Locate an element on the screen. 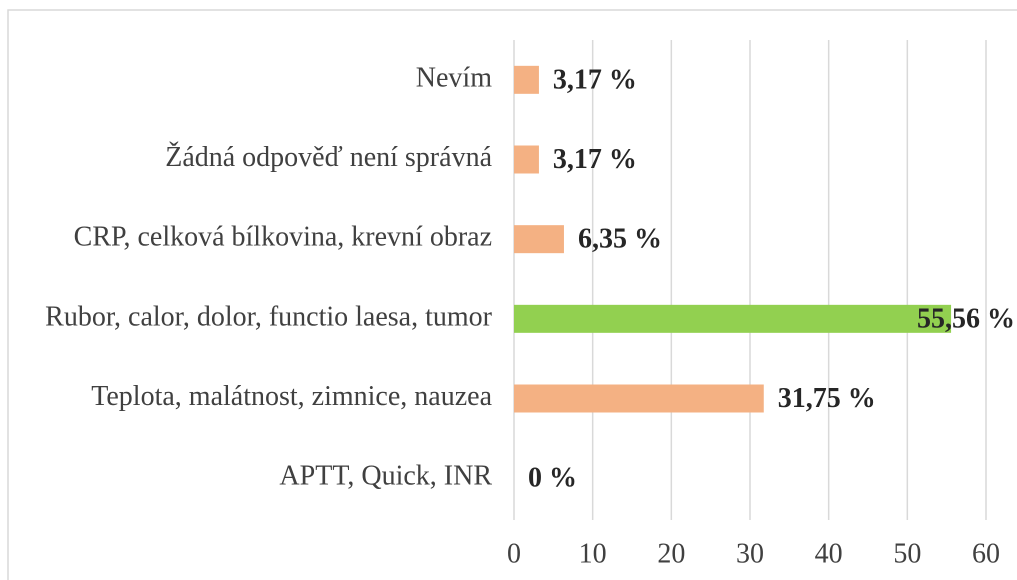 This screenshot has height=580, width=1017. value-label: 6,35 % is located at coordinates (620, 239).